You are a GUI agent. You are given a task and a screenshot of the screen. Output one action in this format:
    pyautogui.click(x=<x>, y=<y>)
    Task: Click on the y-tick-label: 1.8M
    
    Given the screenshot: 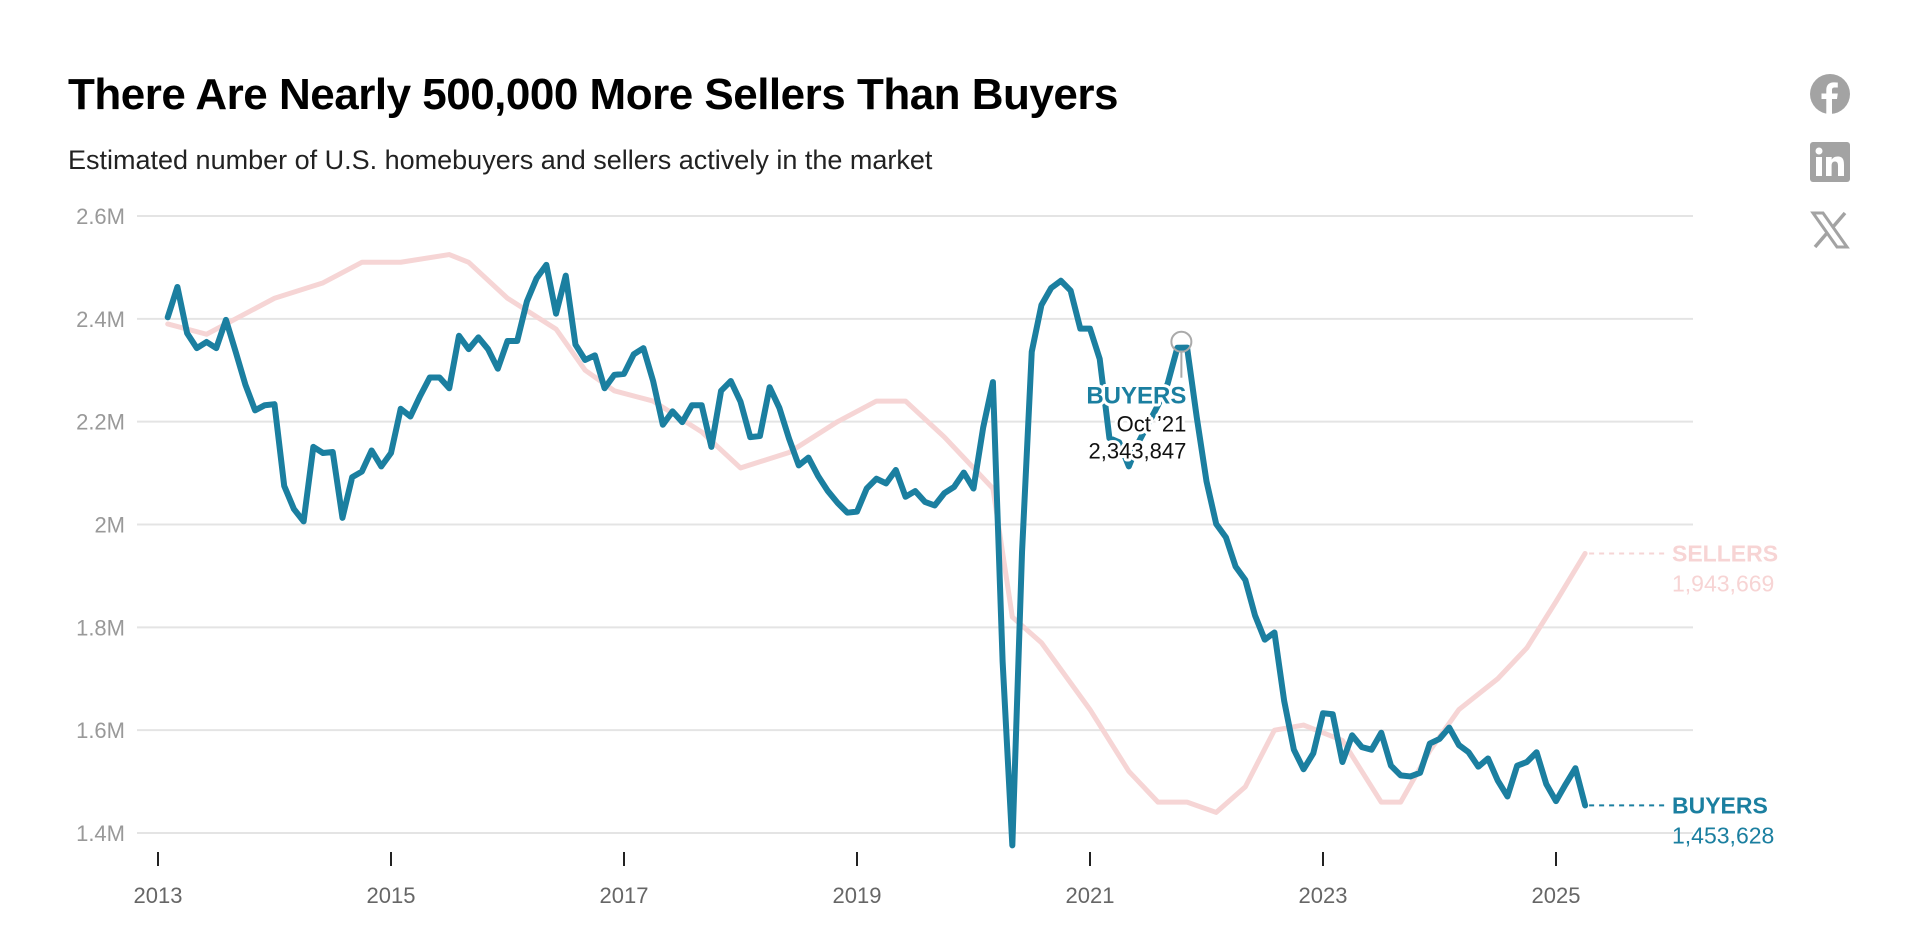 What is the action you would take?
    pyautogui.click(x=100, y=627)
    